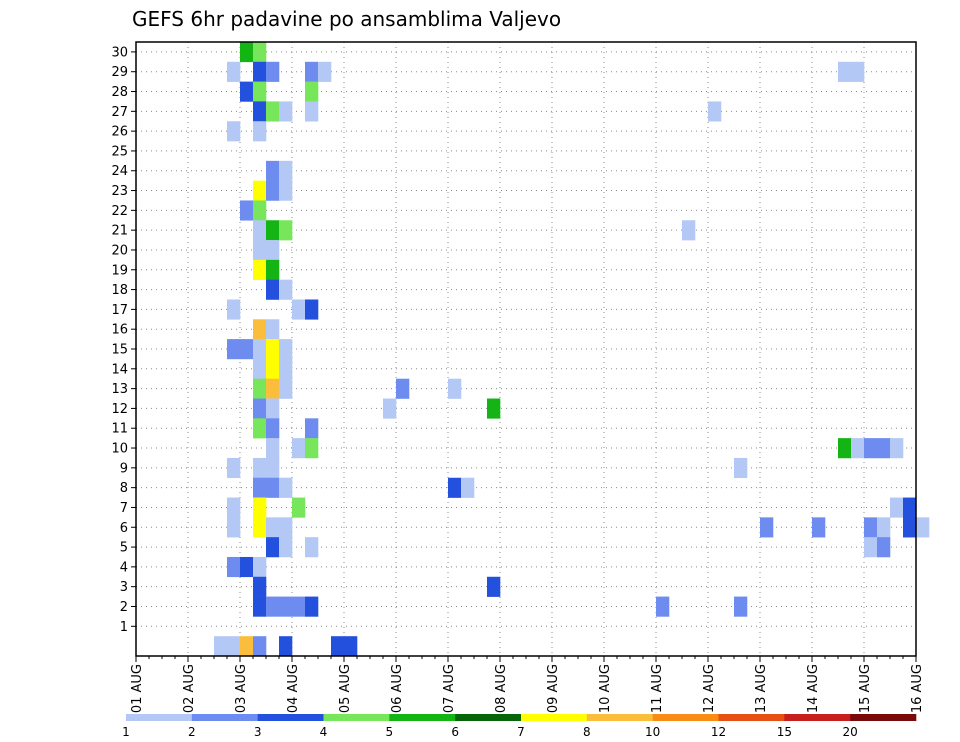 The width and height of the screenshot is (960, 742). Describe the element at coordinates (124, 607) in the screenshot. I see `y-tick-label: 2` at that location.